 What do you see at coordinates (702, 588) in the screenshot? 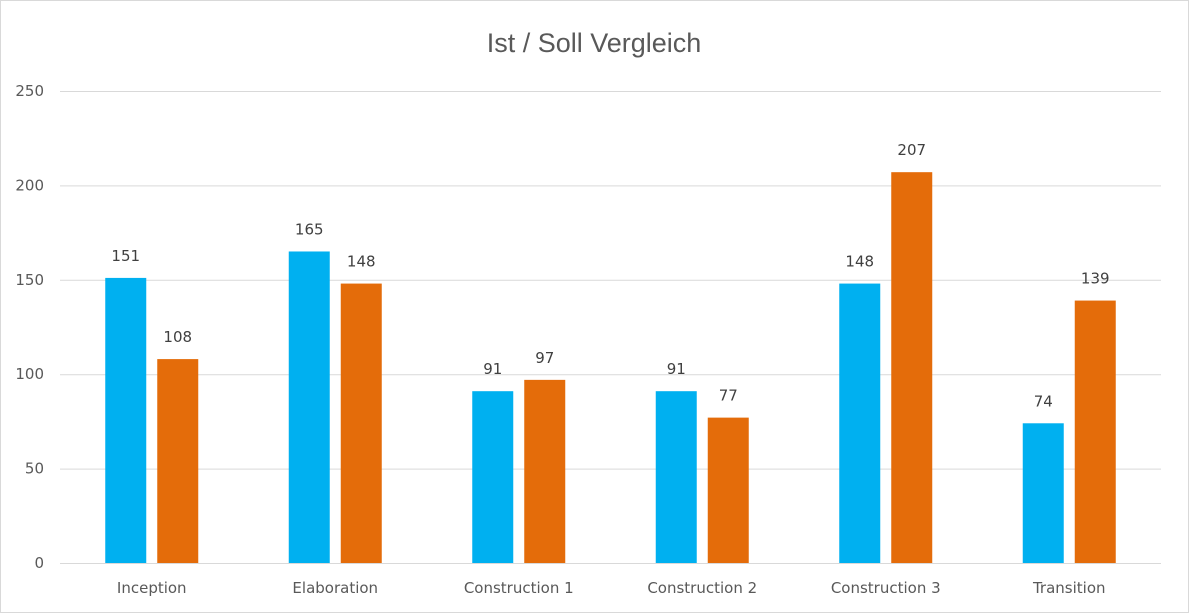
I see `x-tick-label: Construction 2` at bounding box center [702, 588].